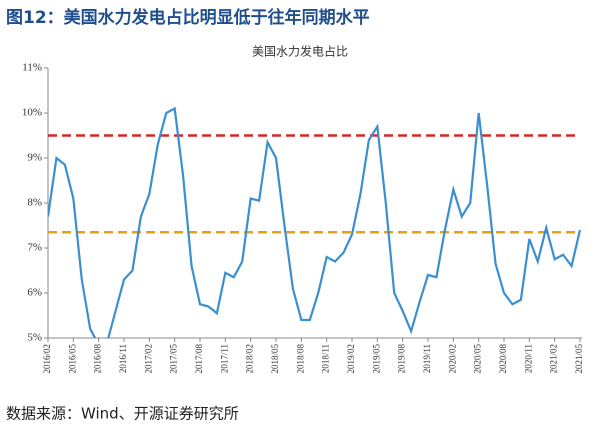 The image size is (594, 431). What do you see at coordinates (32, 113) in the screenshot?
I see `y-tick-label: 10%` at bounding box center [32, 113].